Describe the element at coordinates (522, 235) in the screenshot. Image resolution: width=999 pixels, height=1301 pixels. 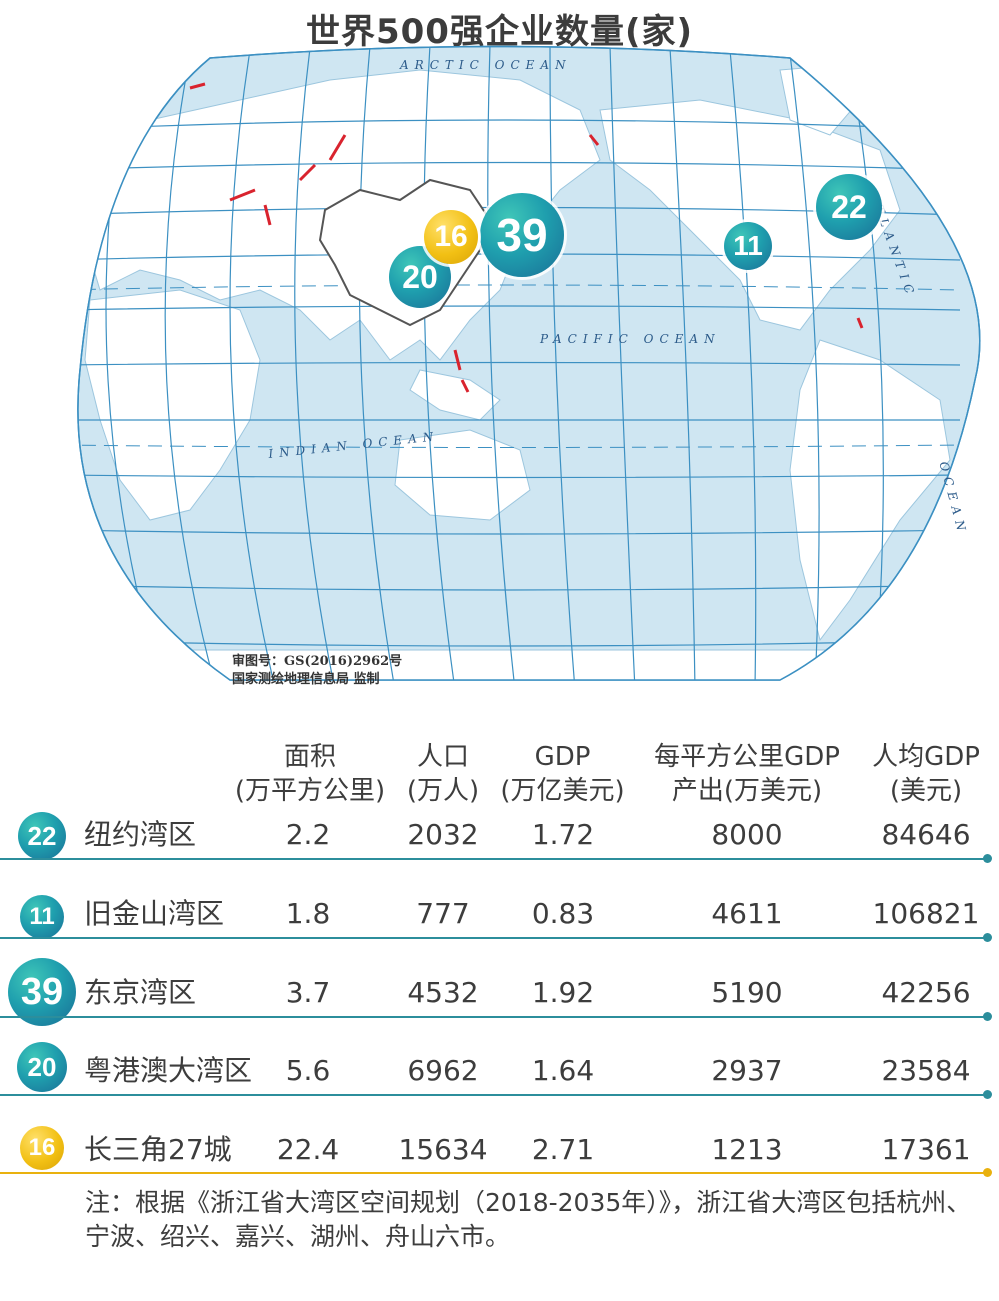
I see `bubble-tokyo: 39` at that location.